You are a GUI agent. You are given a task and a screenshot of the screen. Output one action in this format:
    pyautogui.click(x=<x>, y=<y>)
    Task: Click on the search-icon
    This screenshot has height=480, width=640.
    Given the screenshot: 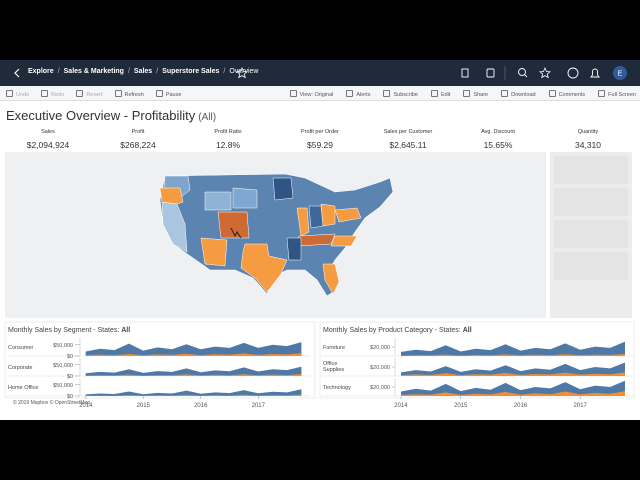 What is the action you would take?
    pyautogui.click(x=522, y=72)
    